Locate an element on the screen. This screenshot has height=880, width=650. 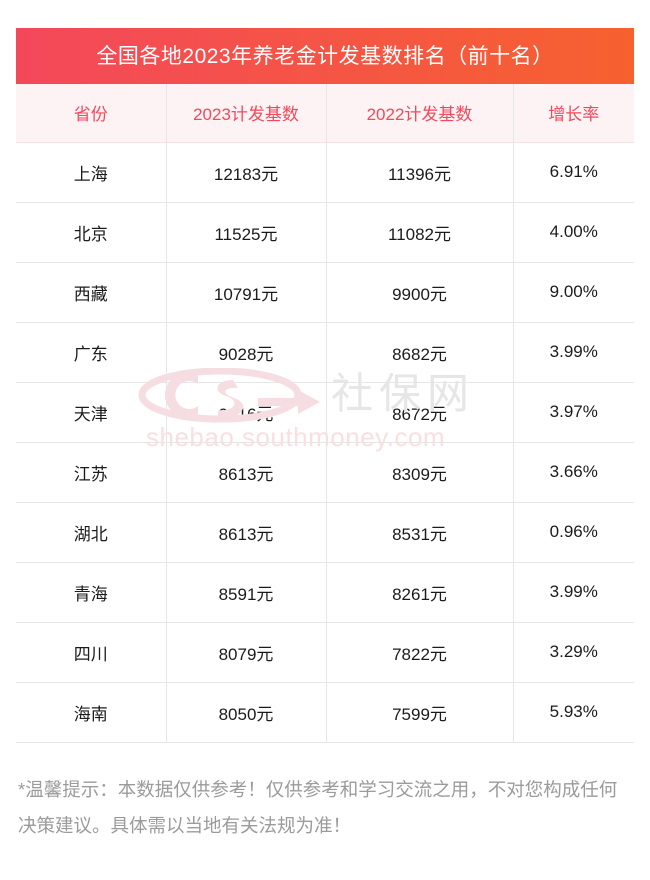
table-row: 广东 9028元 8682元 3.99% is located at coordinates (325, 352).